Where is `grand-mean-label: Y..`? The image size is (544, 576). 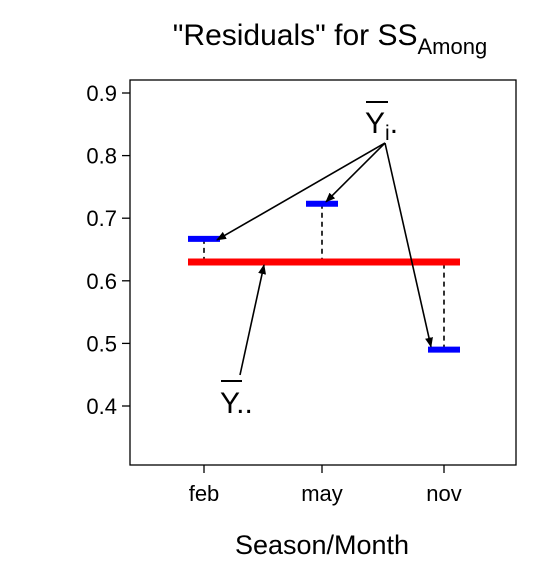 grand-mean-label: Y.. is located at coordinates (236, 400).